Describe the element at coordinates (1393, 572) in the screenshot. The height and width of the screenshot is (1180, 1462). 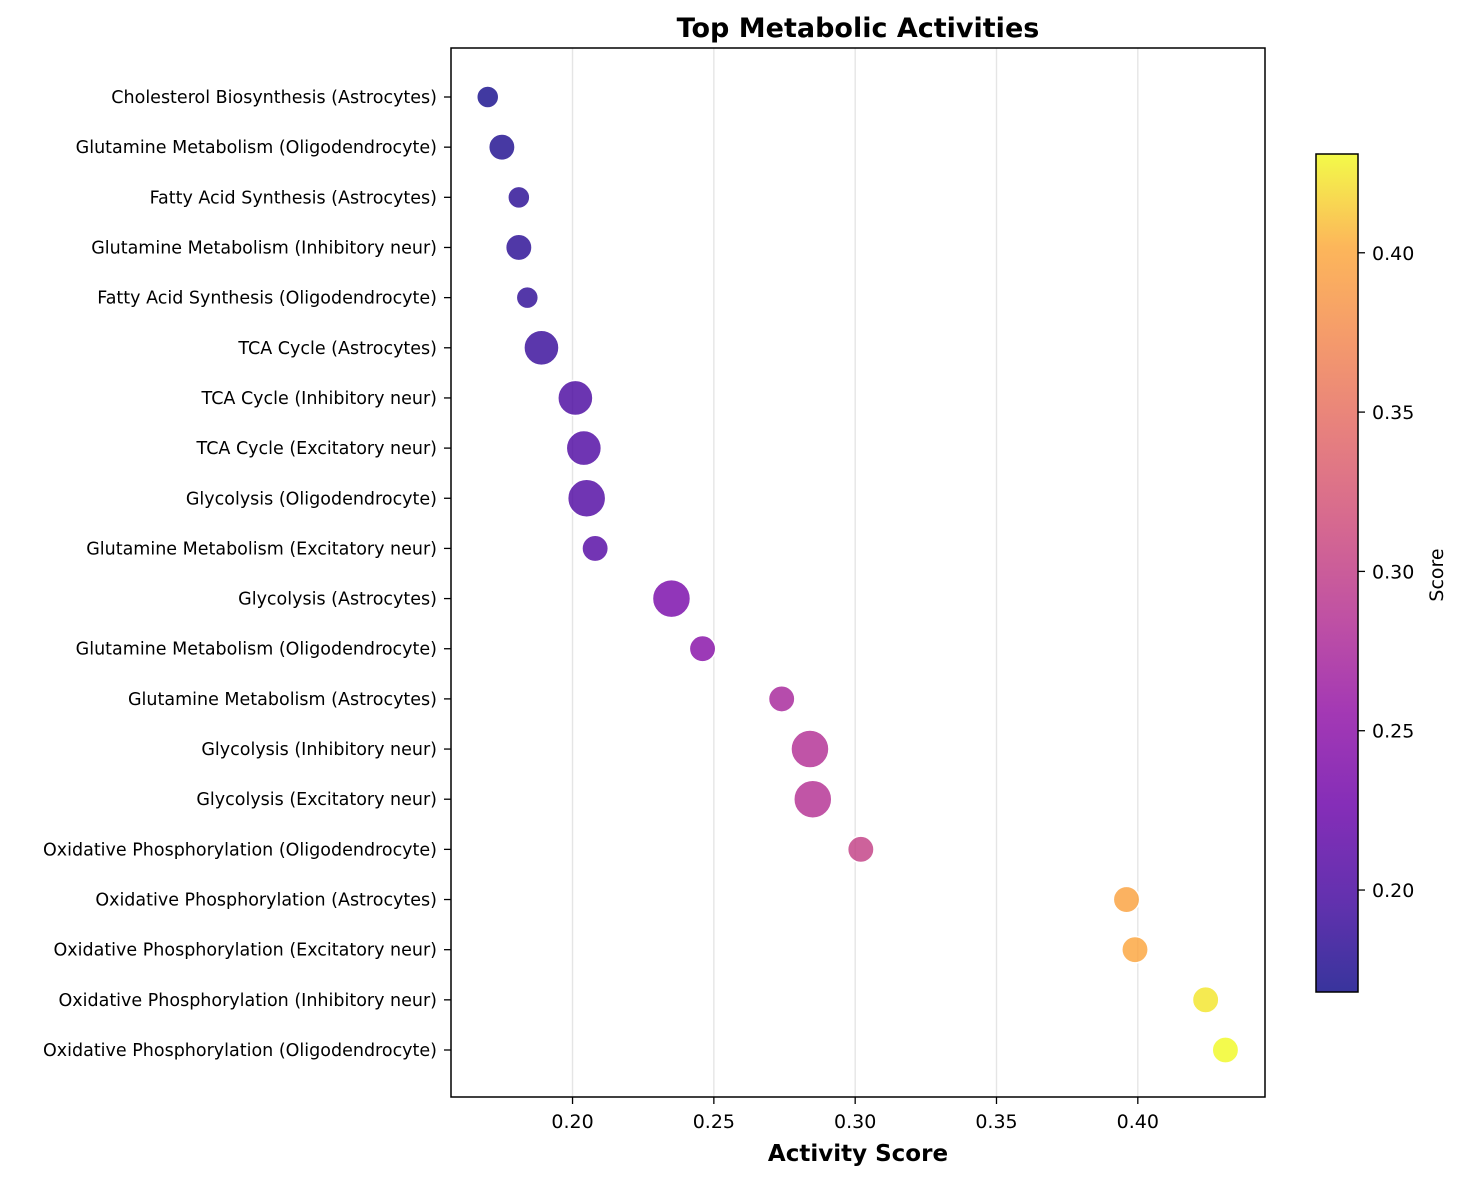
I see `colorbar-tick-label: 0.30` at that location.